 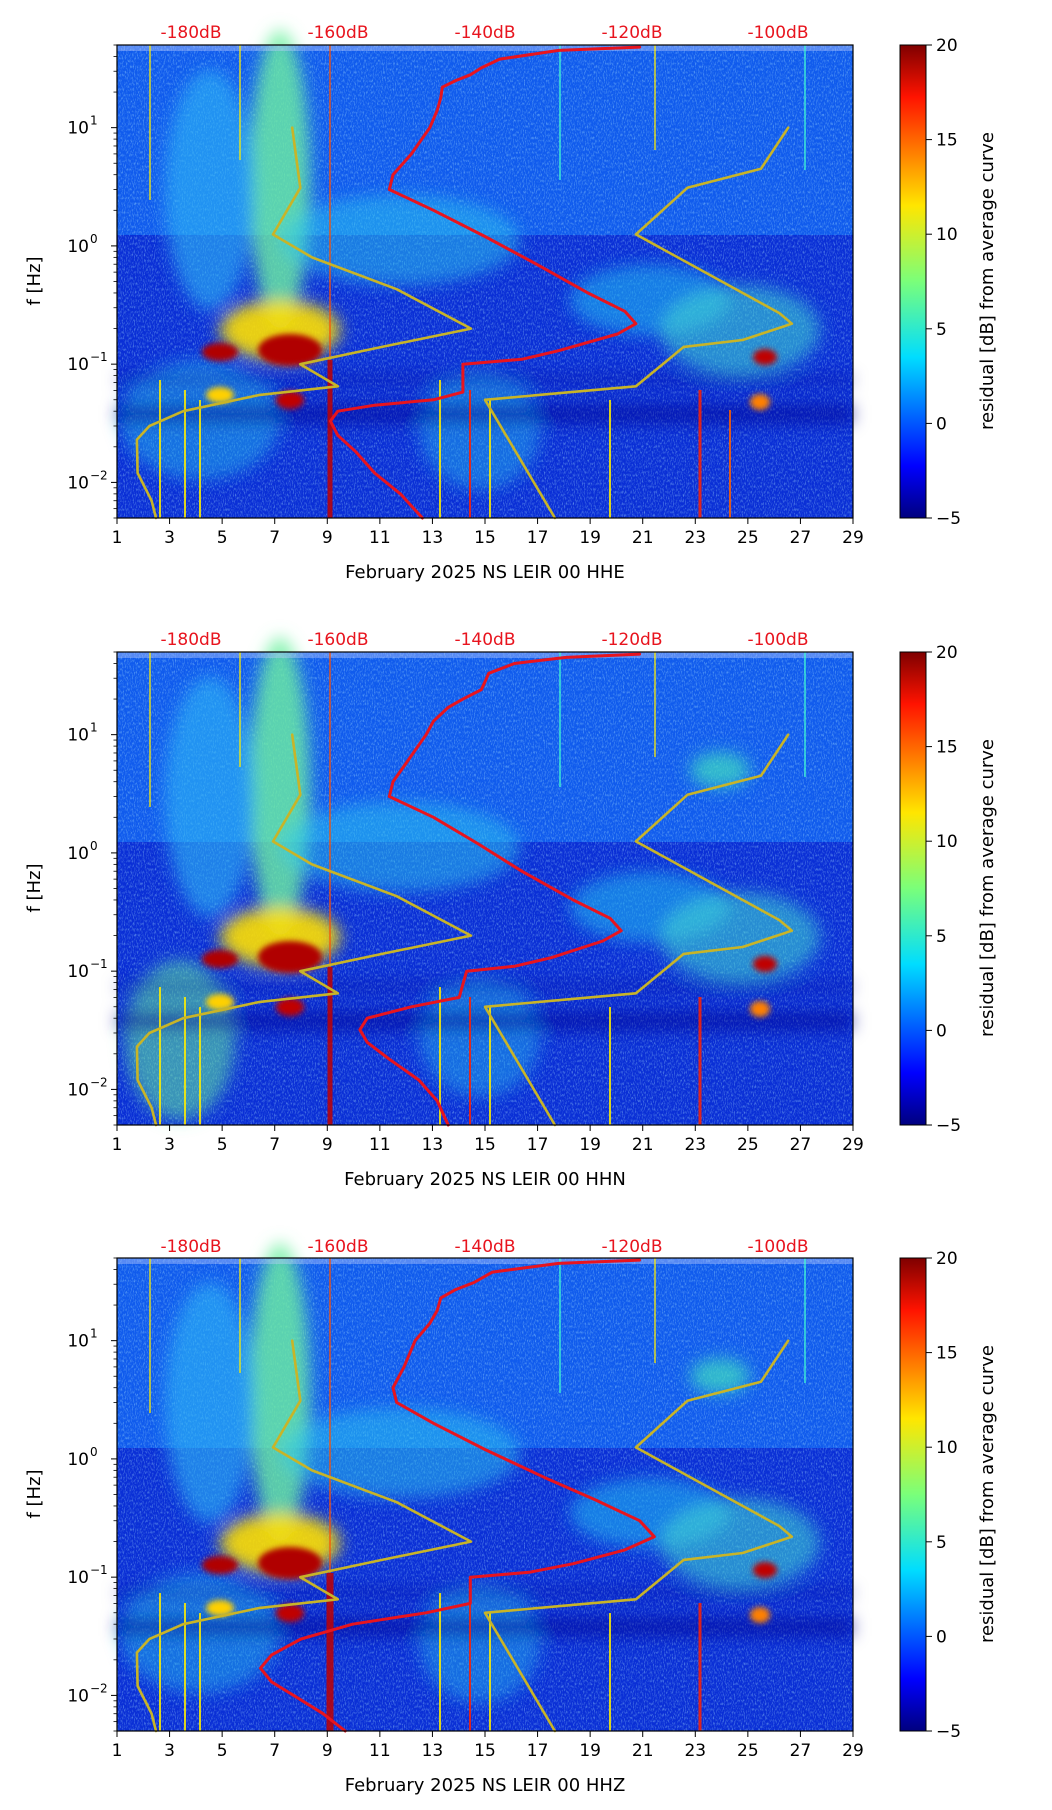 What do you see at coordinates (99, 964) in the screenshot?
I see `y-tick-exponent: −1` at bounding box center [99, 964].